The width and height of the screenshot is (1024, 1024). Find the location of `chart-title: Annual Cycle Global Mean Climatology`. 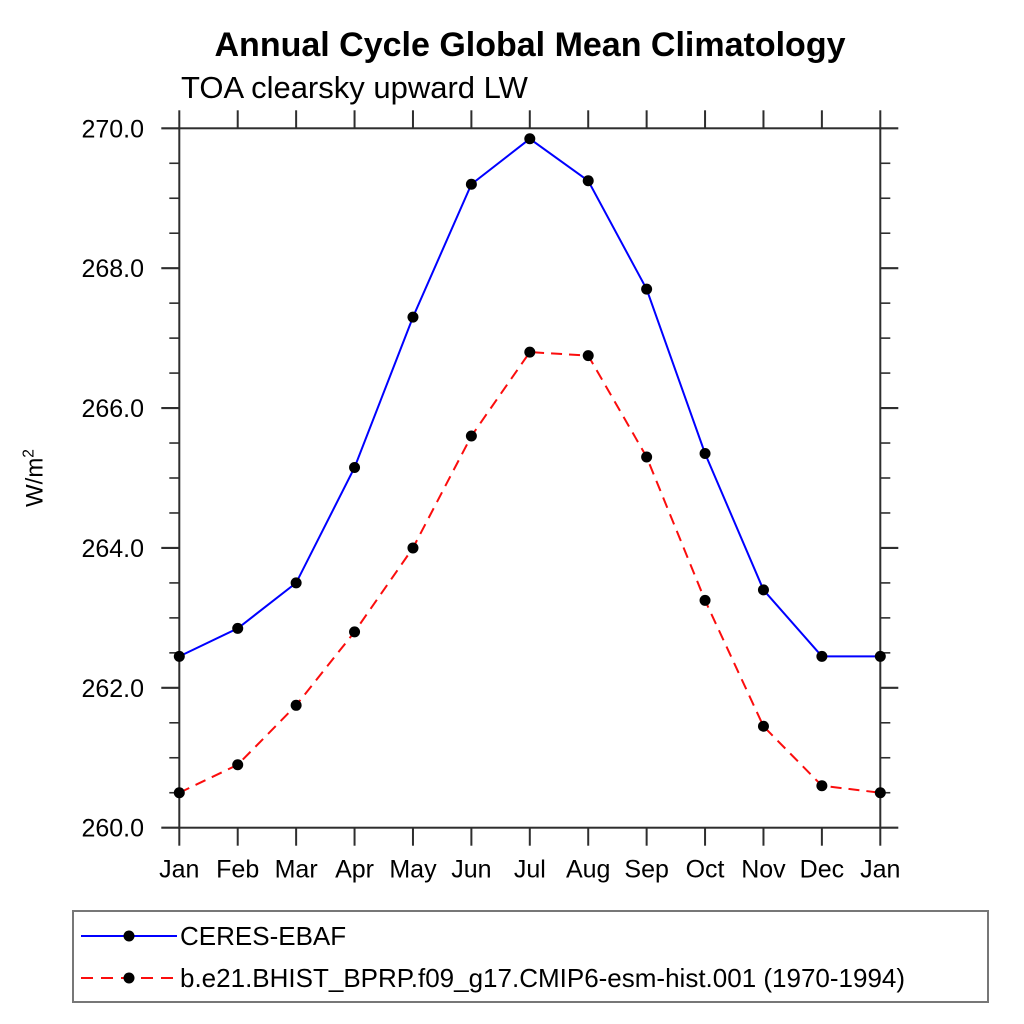

chart-title: Annual Cycle Global Mean Climatology is located at coordinates (530, 45).